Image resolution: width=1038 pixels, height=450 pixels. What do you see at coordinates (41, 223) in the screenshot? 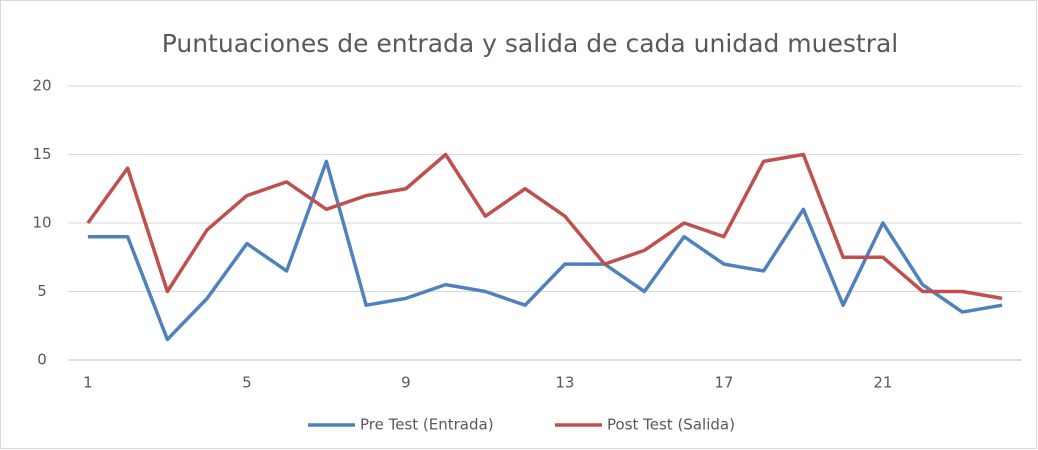
I see `y-tick-label: 10` at bounding box center [41, 223].